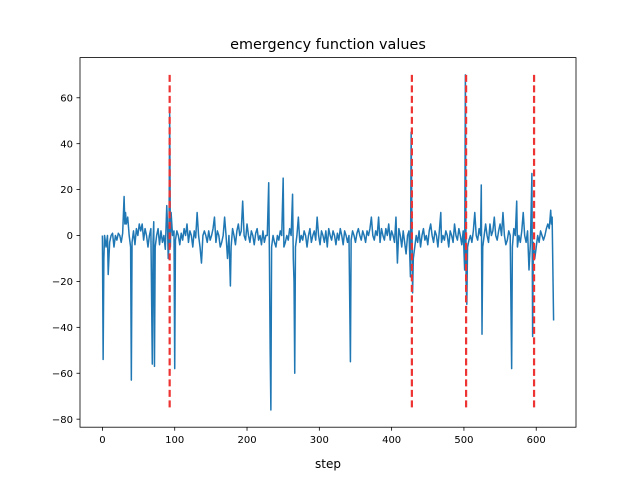  Describe the element at coordinates (246, 440) in the screenshot. I see `x-tick-label-200: 200` at that location.